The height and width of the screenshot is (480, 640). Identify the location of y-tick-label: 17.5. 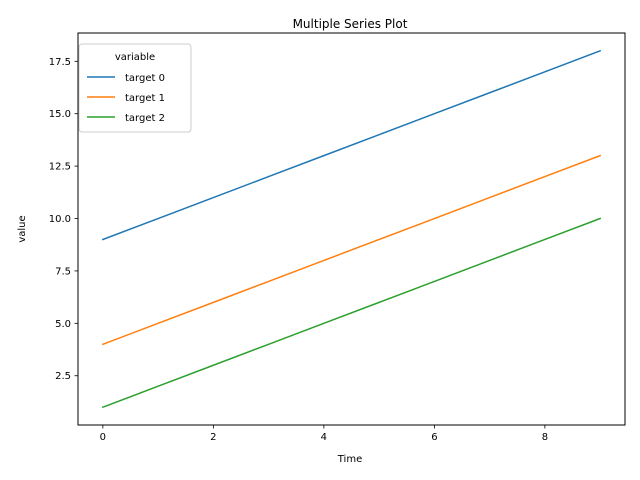
(60, 62).